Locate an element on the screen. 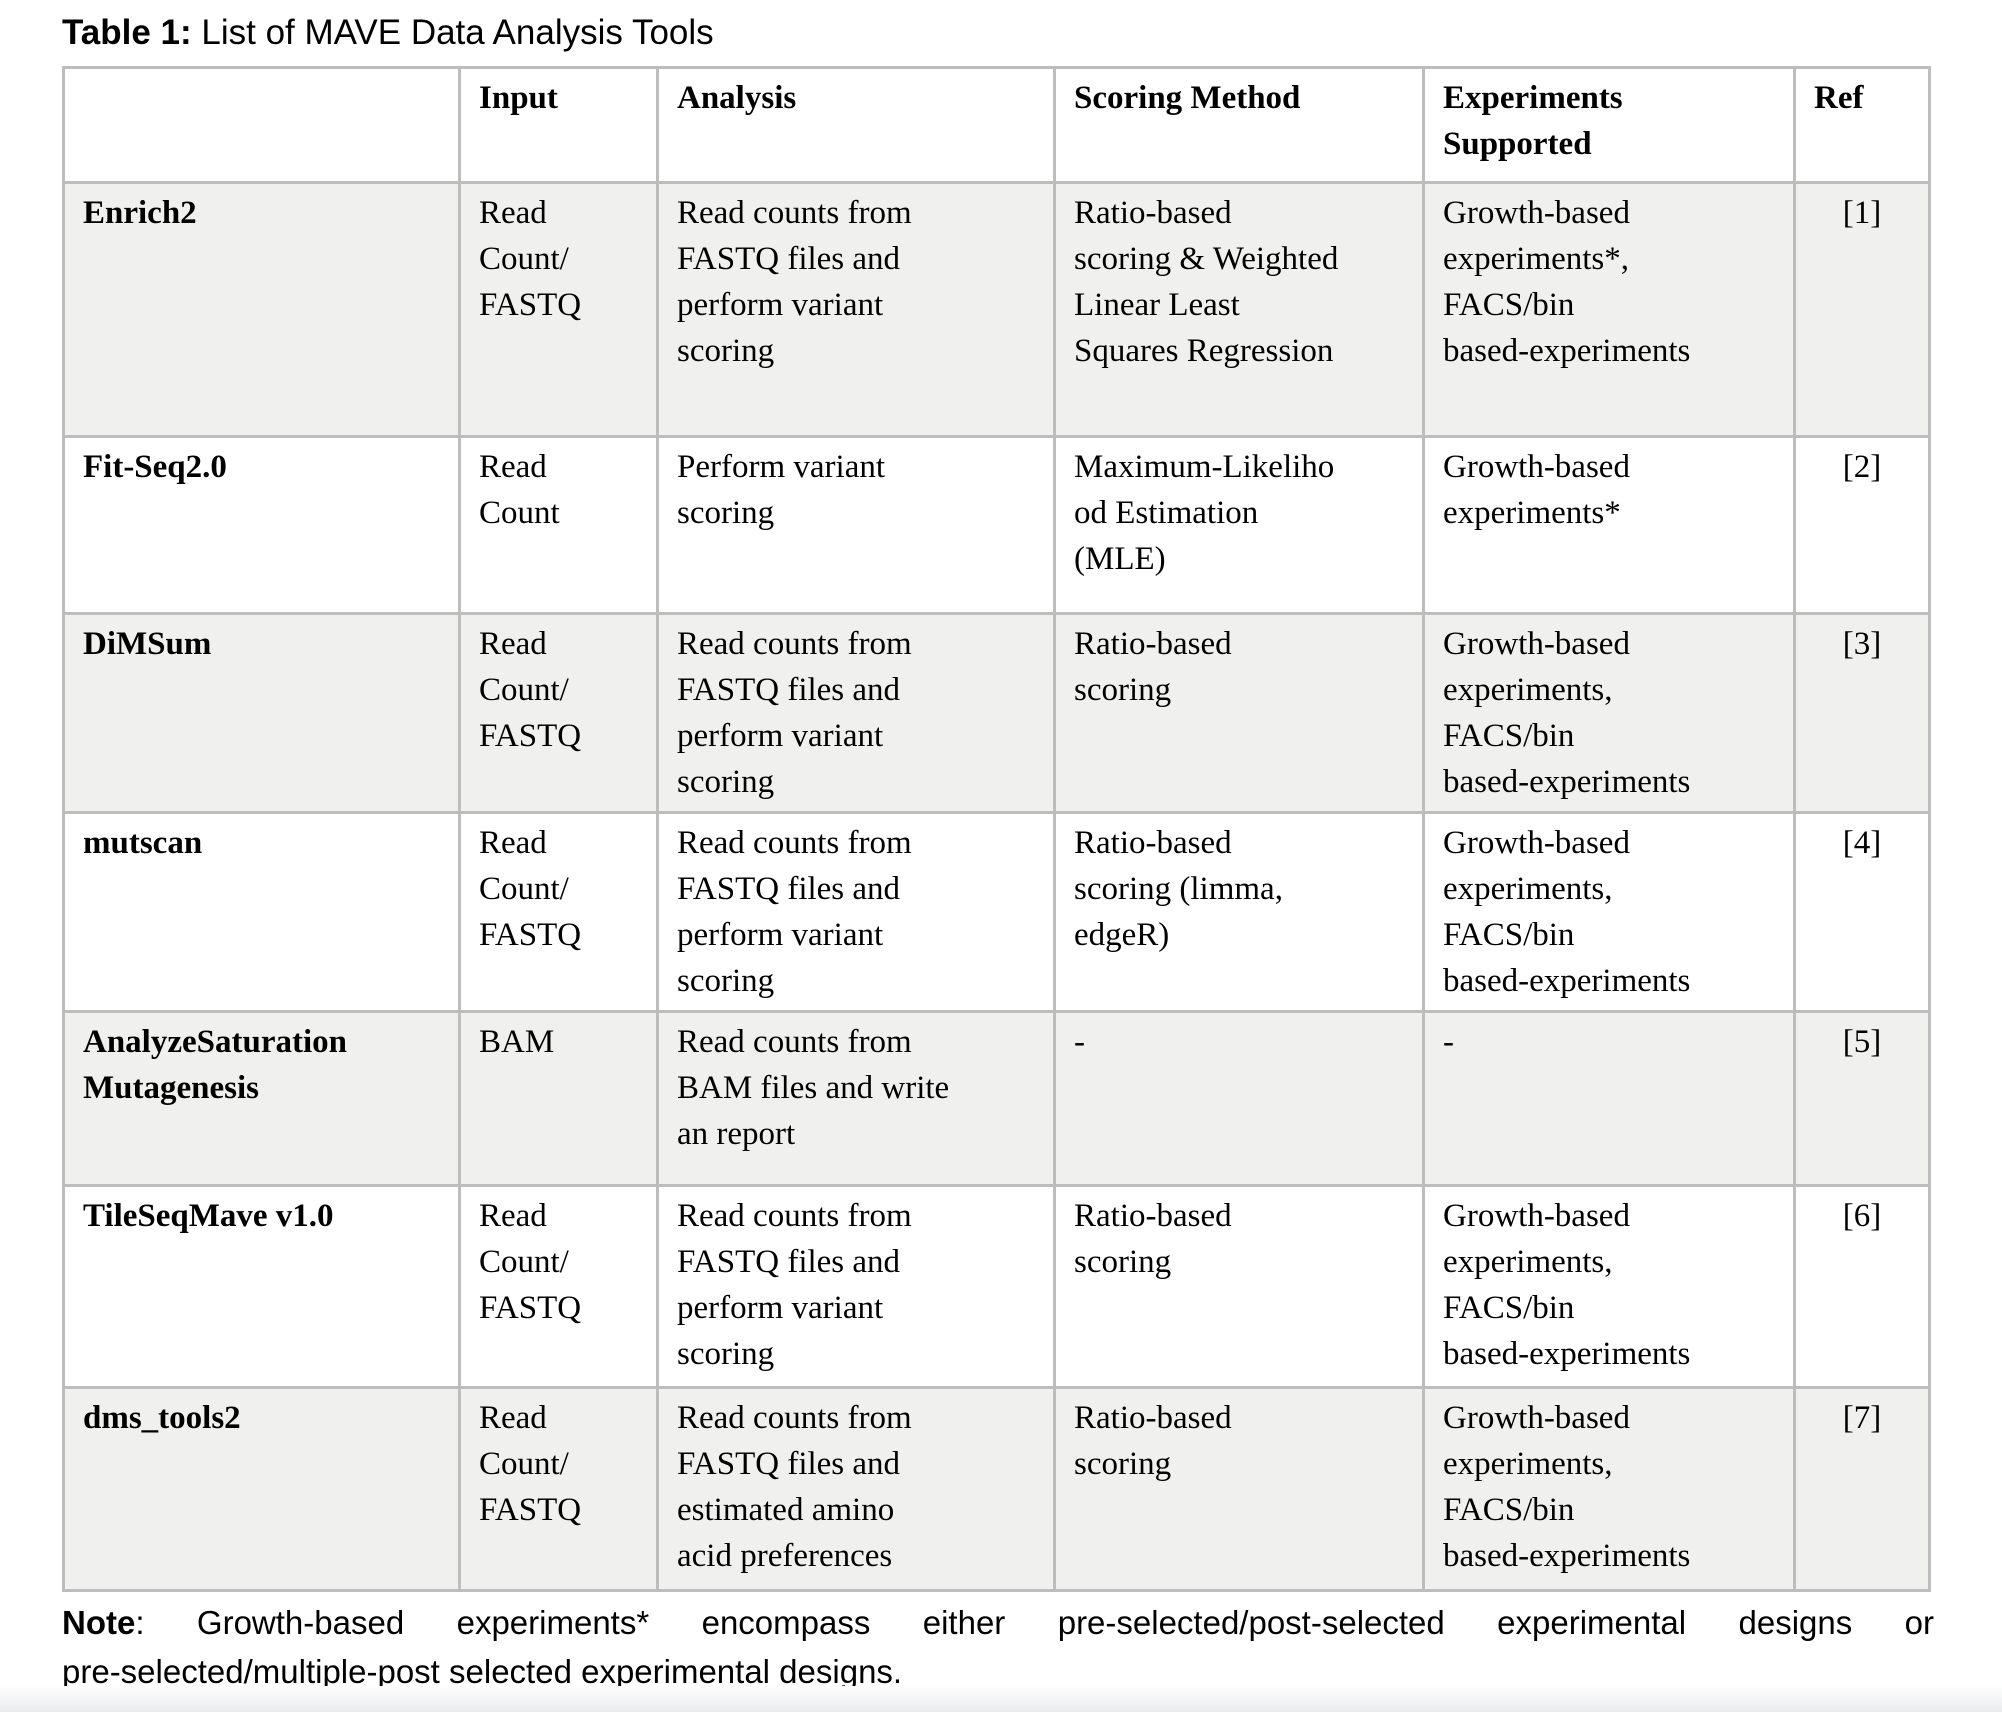 This screenshot has width=2002, height=1712. cell-ref: [6] is located at coordinates (1862, 1286).